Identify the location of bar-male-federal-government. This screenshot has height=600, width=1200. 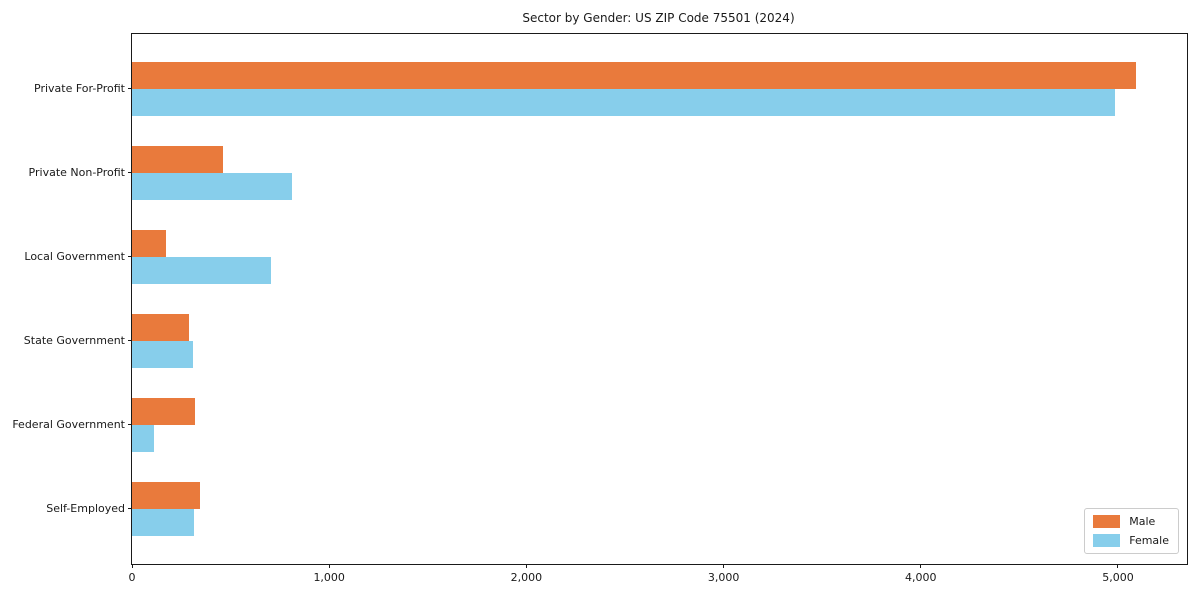
(164, 411).